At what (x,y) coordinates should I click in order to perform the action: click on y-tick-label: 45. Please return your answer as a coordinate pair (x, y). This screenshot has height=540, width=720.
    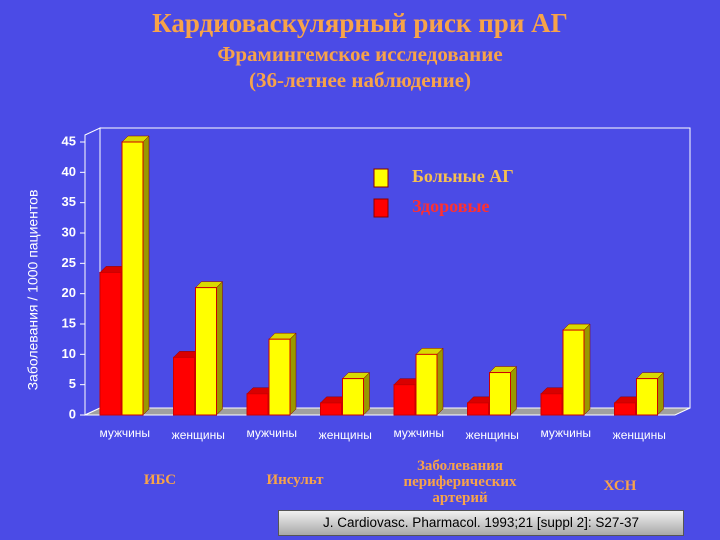
    Looking at the image, I should click on (69, 140).